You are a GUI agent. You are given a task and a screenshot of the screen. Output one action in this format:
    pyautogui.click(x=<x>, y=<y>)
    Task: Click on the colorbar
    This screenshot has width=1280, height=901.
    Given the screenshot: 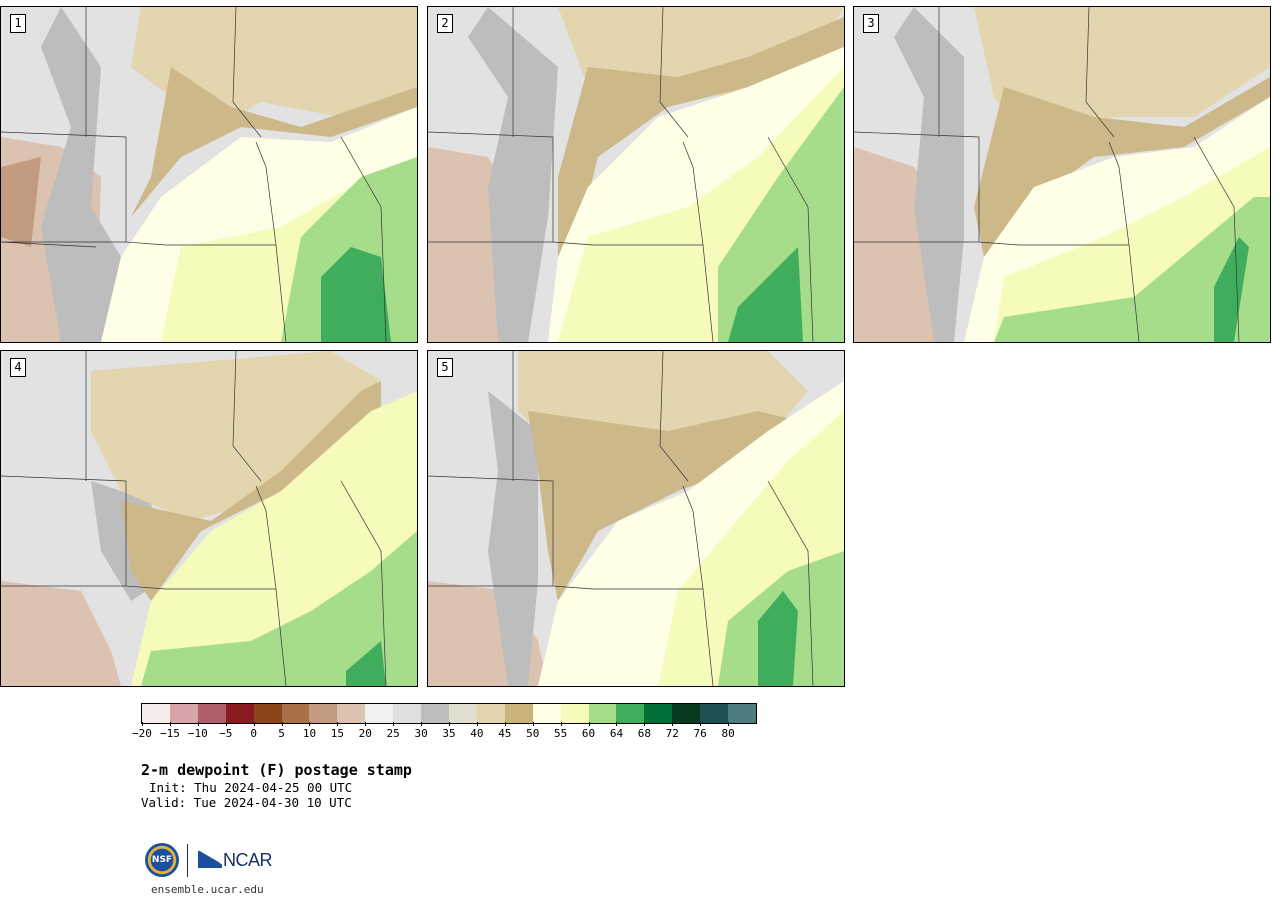 What is the action you would take?
    pyautogui.click(x=449, y=713)
    